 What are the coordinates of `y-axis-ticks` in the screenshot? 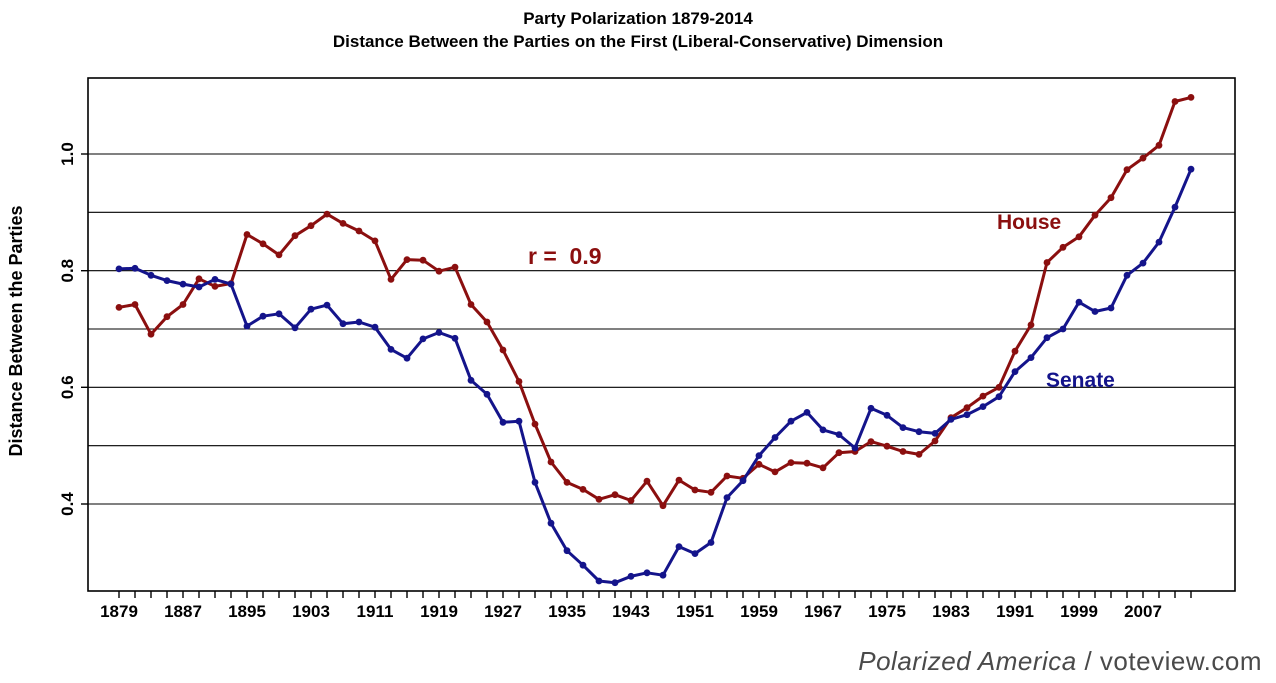 It's located at (84, 329).